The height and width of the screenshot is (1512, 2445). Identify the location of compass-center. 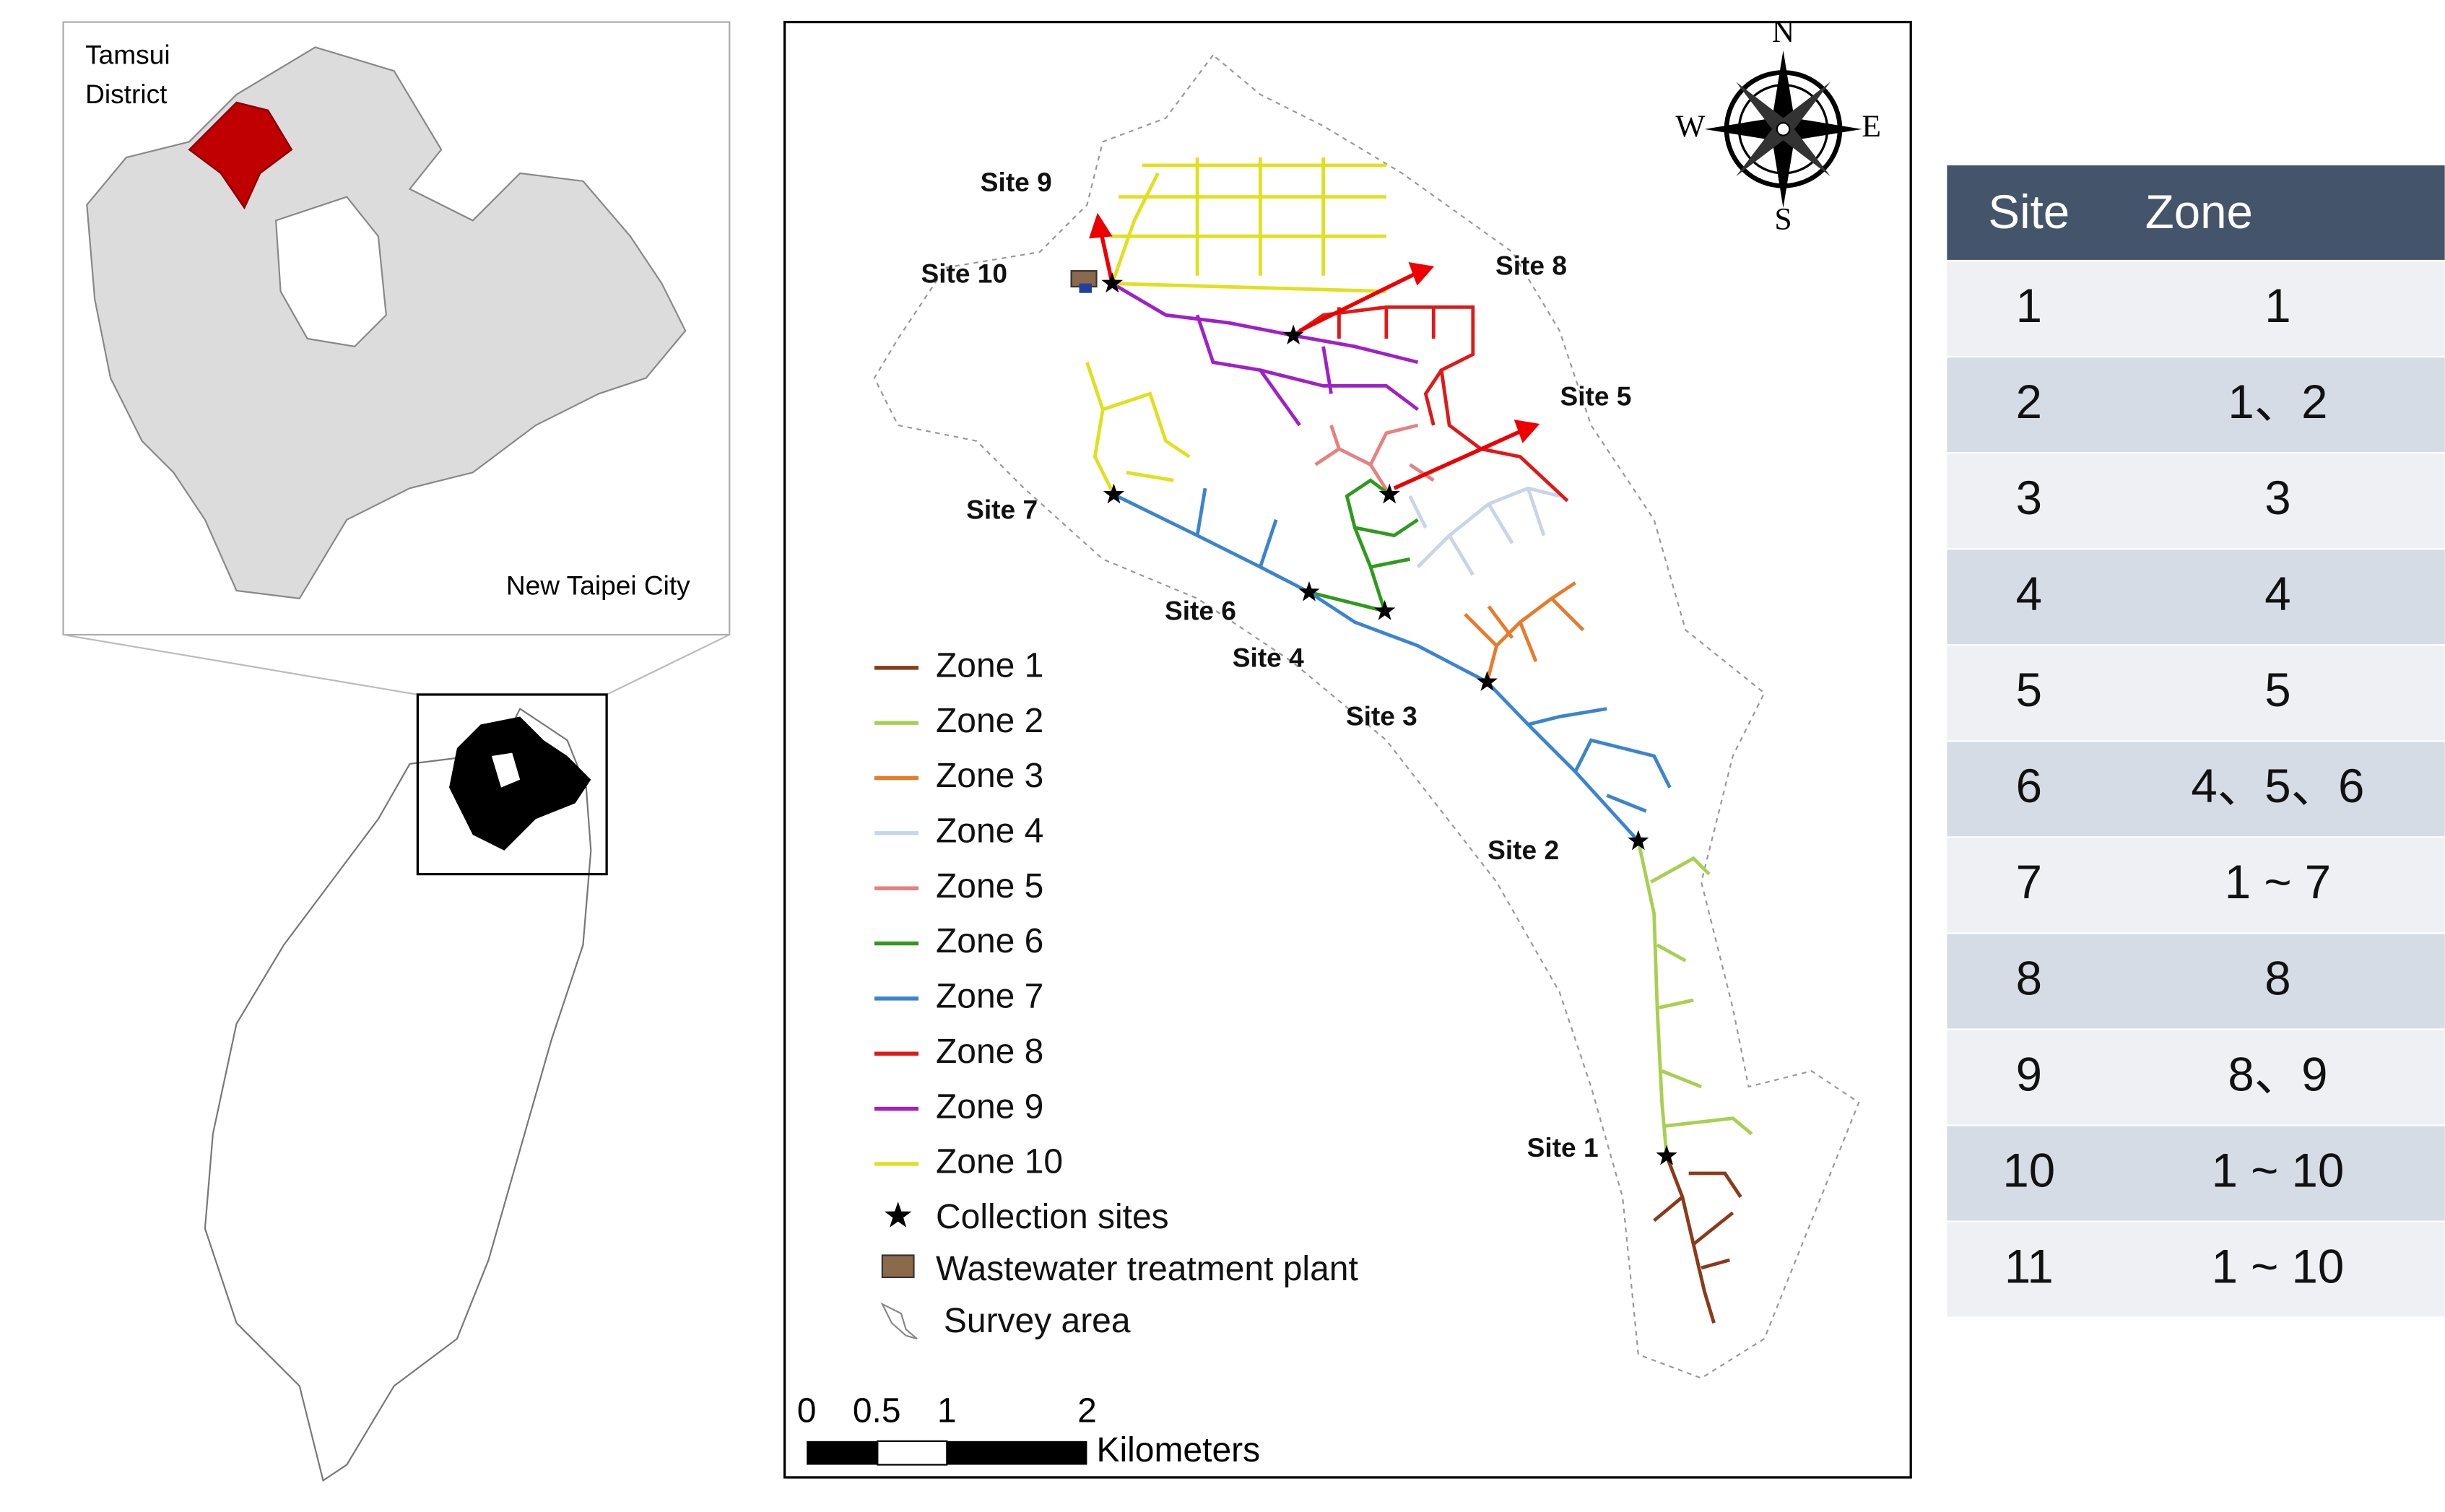
(1783, 129).